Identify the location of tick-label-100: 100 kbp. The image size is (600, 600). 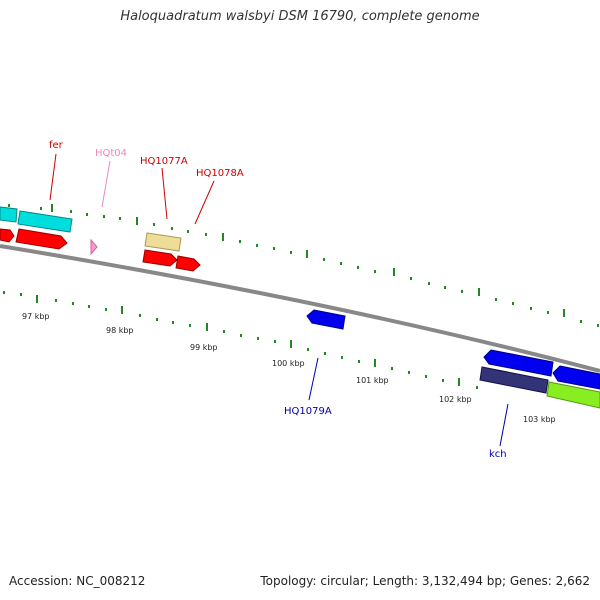
(288, 363).